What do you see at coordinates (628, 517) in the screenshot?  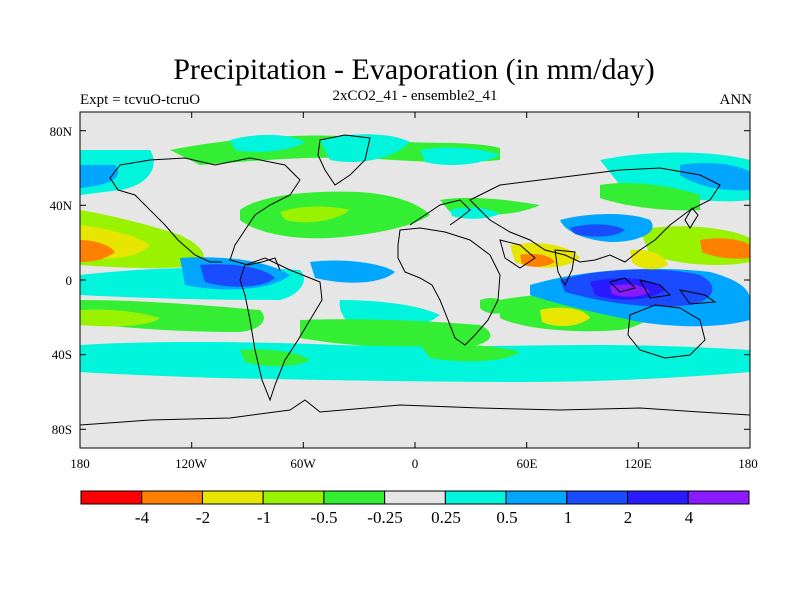 I see `colorbar-label: 2` at bounding box center [628, 517].